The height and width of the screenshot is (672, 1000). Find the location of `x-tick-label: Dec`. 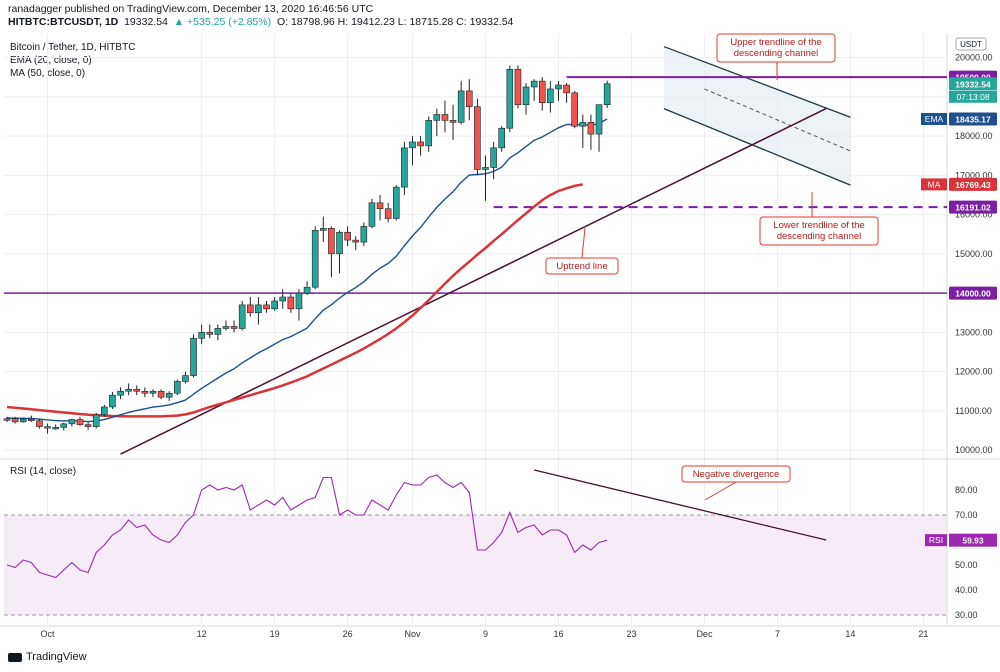

x-tick-label: Dec is located at coordinates (704, 634).